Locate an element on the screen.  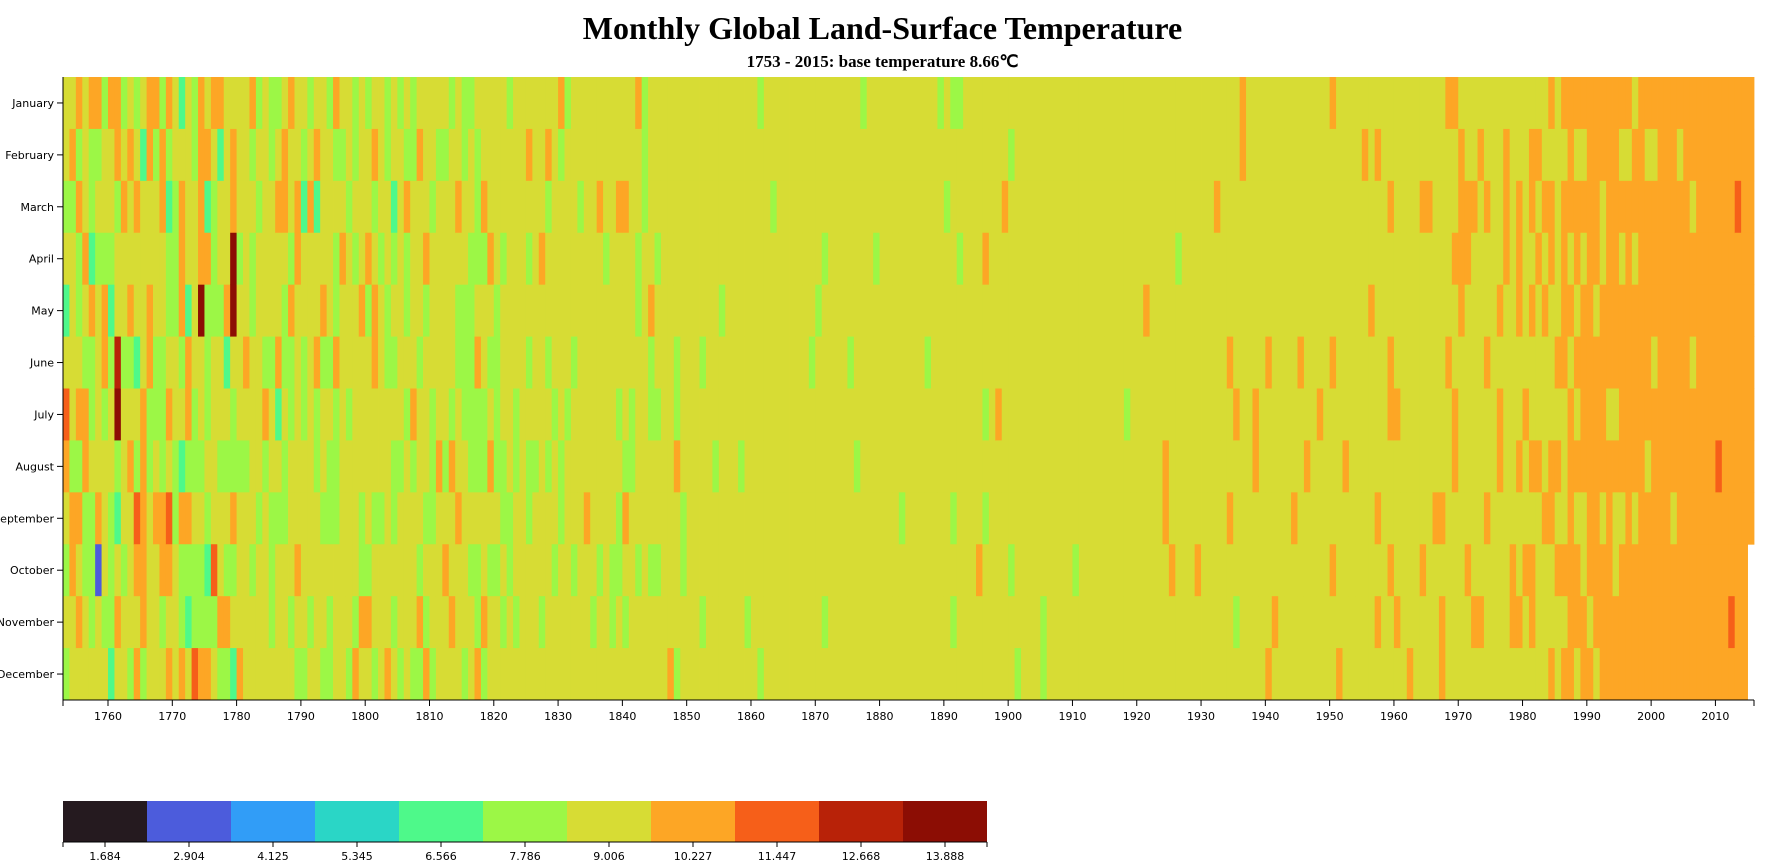
x-tick-label: 1900 is located at coordinates (1008, 716).